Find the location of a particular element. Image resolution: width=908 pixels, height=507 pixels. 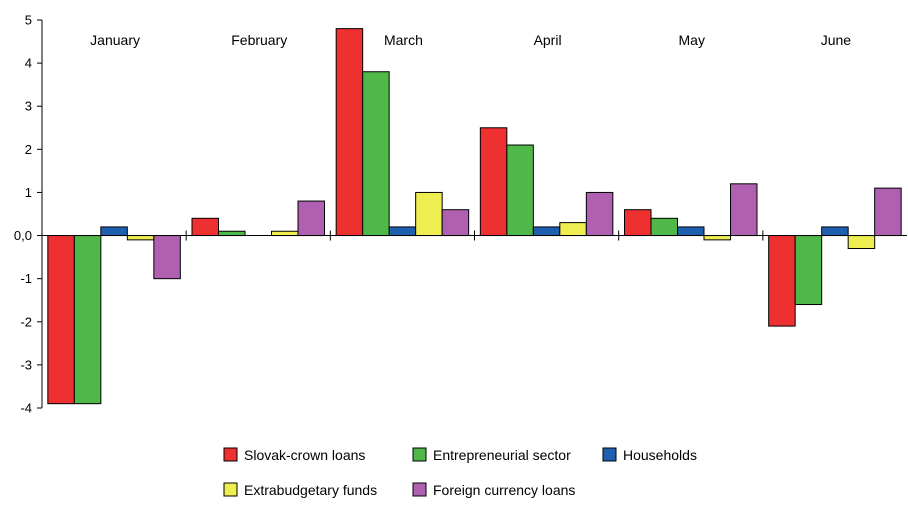

category-label-april: April is located at coordinates (548, 40).